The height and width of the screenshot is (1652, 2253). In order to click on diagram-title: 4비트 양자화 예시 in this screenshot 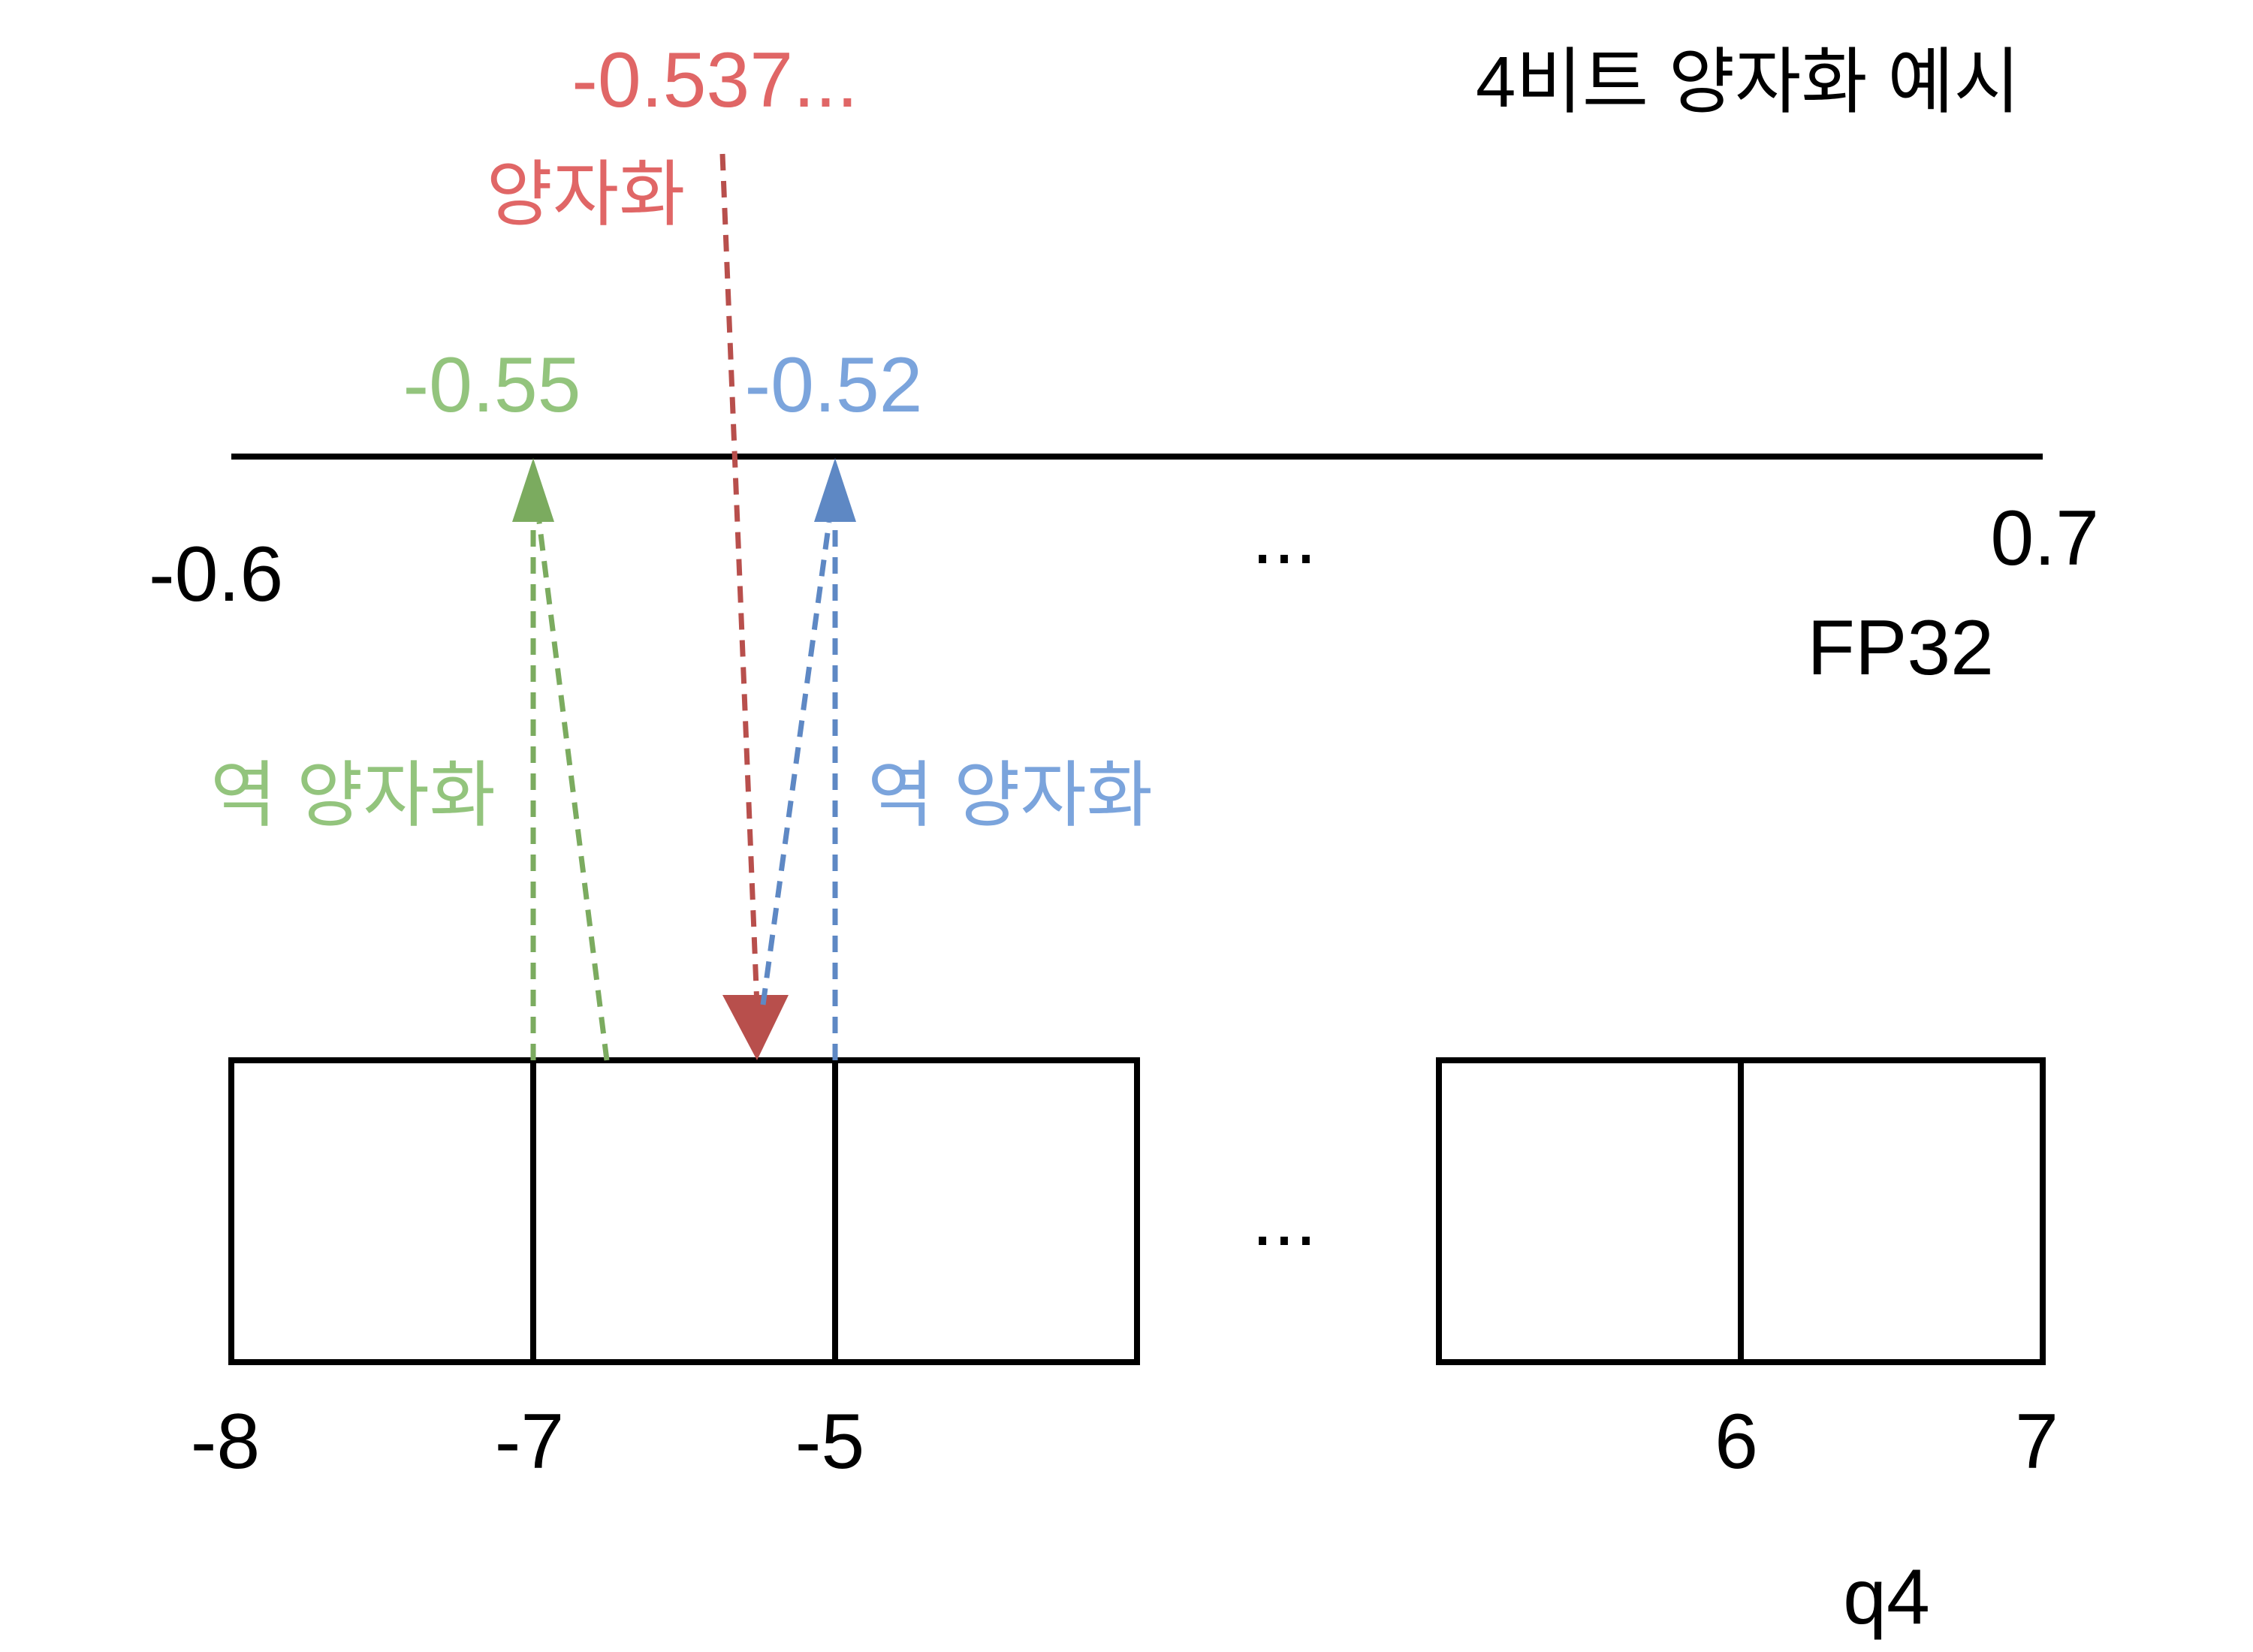, I will do `click(1748, 82)`.